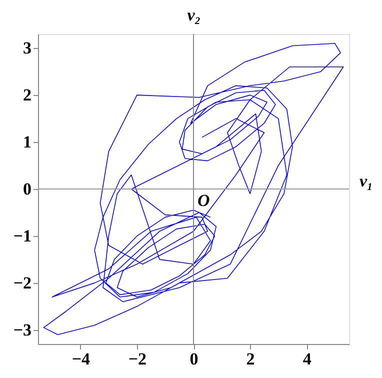 This screenshot has width=382, height=378. I want to click on x-tick-label: 2, so click(250, 359).